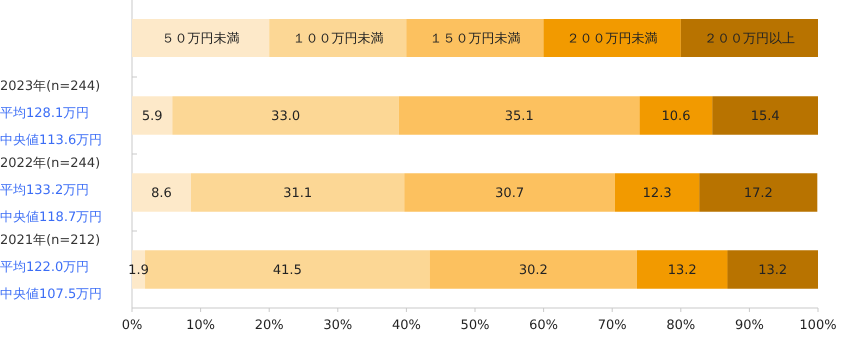 The width and height of the screenshot is (850, 340). I want to click on data-label: 31.1, so click(297, 194).